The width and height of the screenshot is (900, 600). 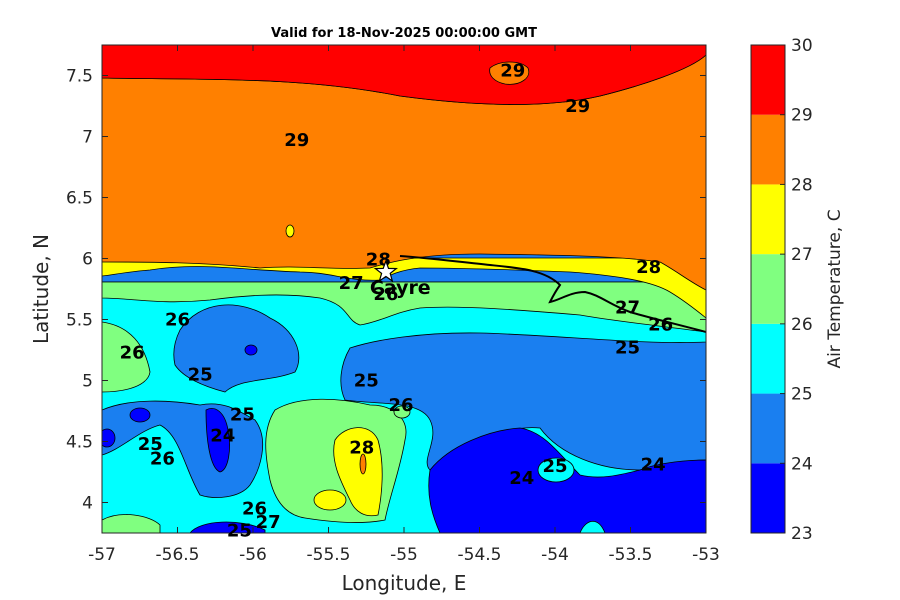 I want to click on x-tick-label: -56, so click(x=253, y=555).